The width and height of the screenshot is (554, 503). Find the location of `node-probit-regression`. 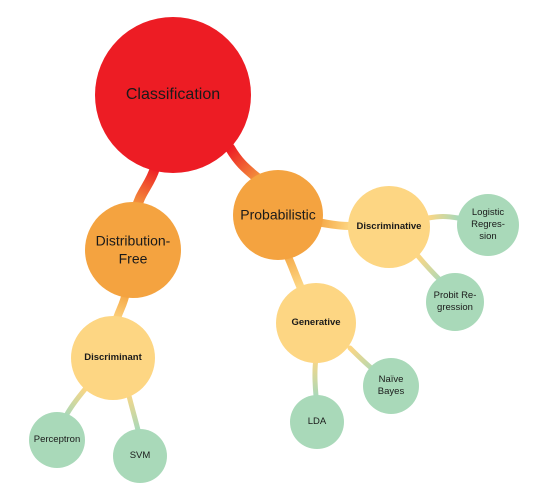

node-probit-regression is located at coordinates (455, 302).